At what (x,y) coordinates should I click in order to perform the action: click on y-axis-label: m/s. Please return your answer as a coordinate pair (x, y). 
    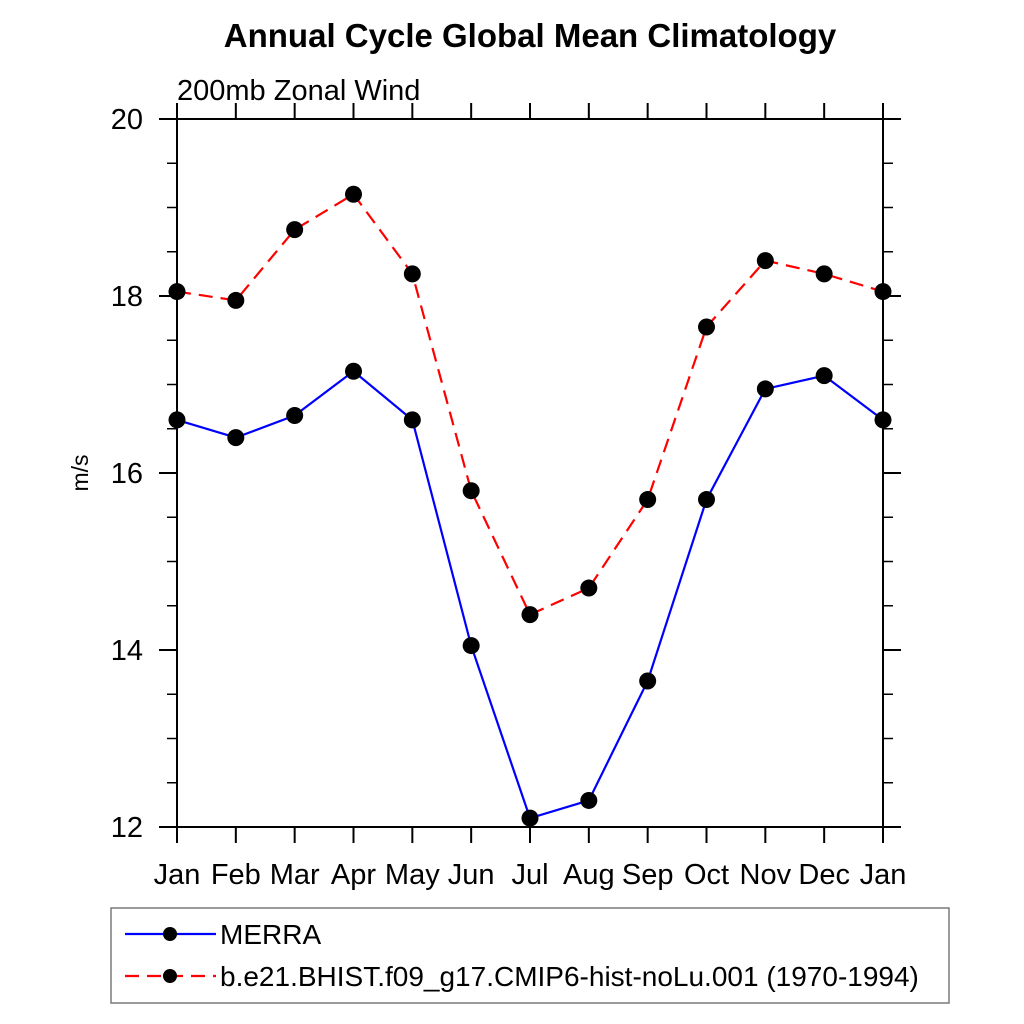
    Looking at the image, I should click on (80, 472).